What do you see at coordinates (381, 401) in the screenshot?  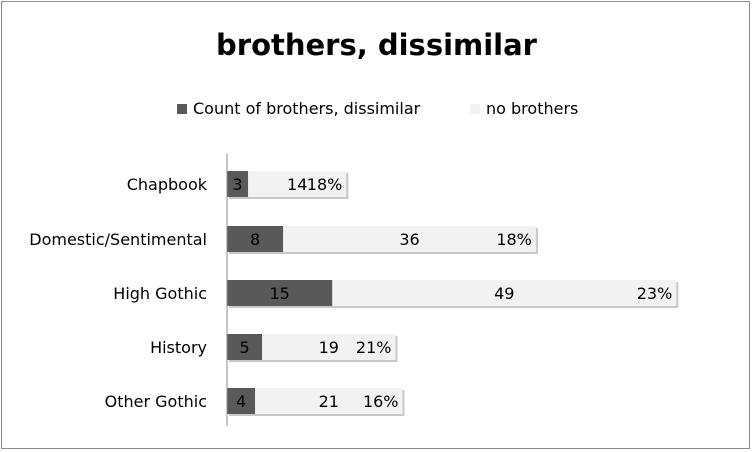 I see `data-label-percent-other-gothic: 16%` at bounding box center [381, 401].